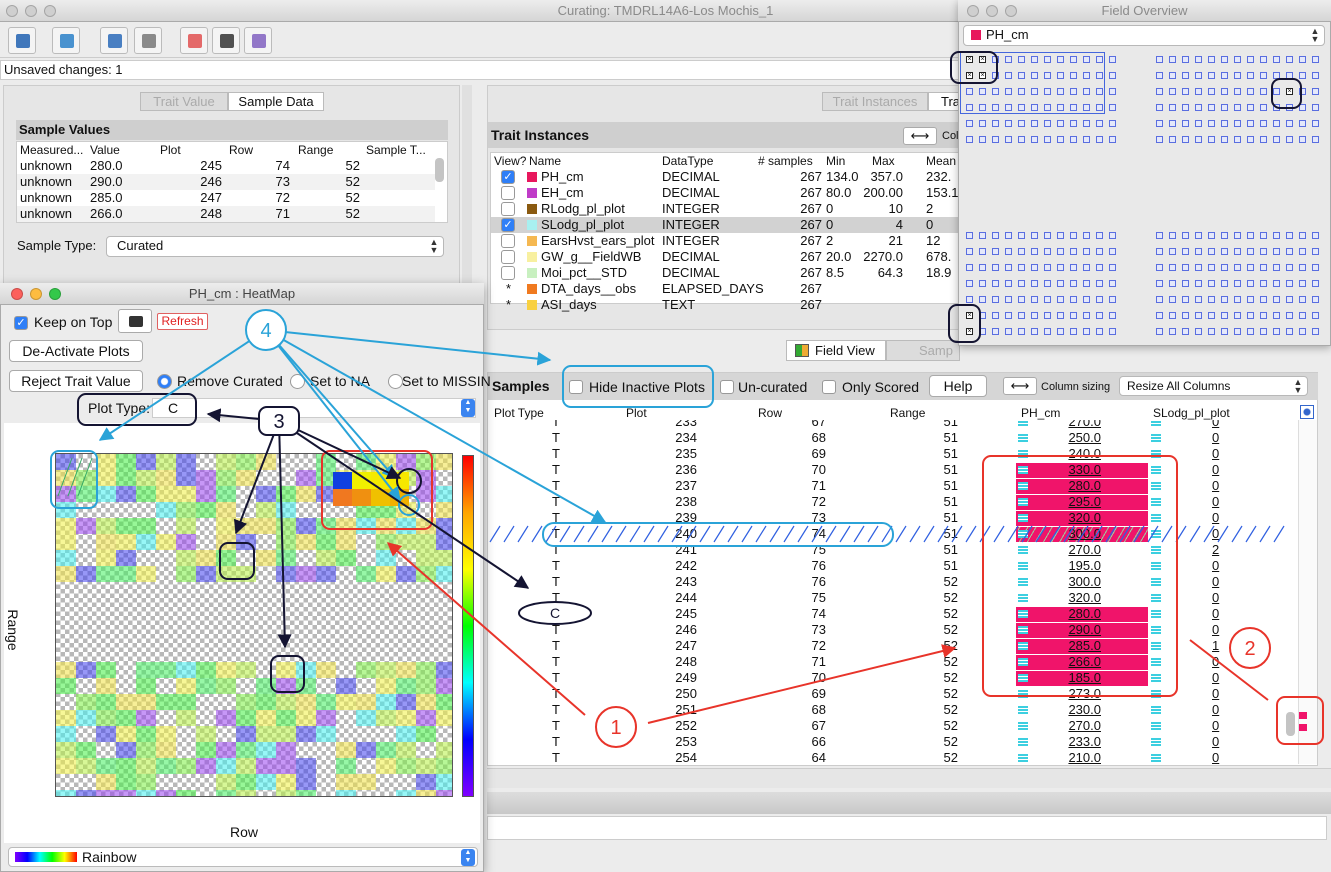  Describe the element at coordinates (135, 321) in the screenshot. I see `snapshot-button` at that location.